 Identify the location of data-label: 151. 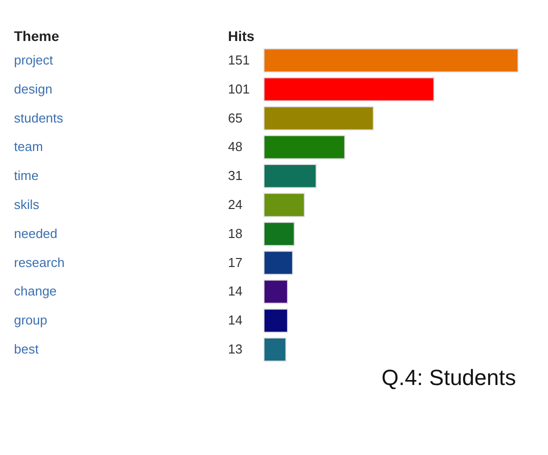
(239, 60).